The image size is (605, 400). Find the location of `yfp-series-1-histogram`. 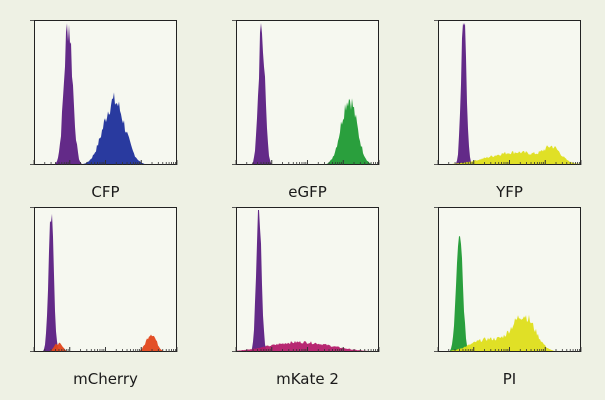

yfp-series-1-histogram is located at coordinates (509, 94).